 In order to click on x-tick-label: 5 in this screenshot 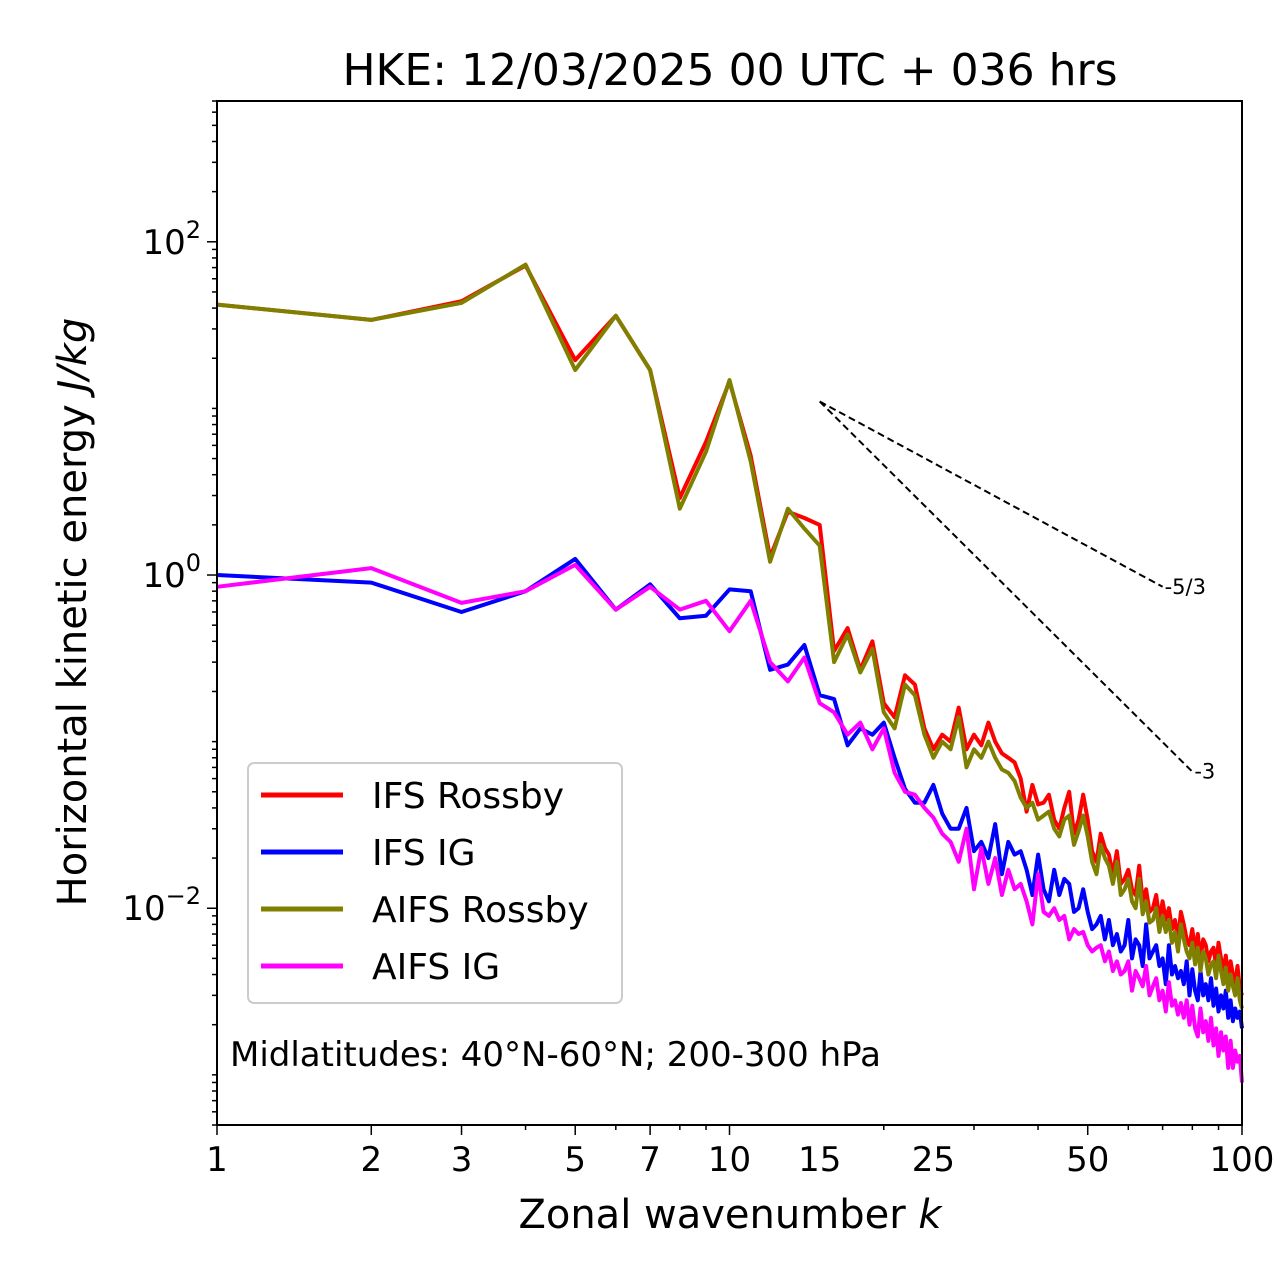, I will do `click(575, 1160)`.